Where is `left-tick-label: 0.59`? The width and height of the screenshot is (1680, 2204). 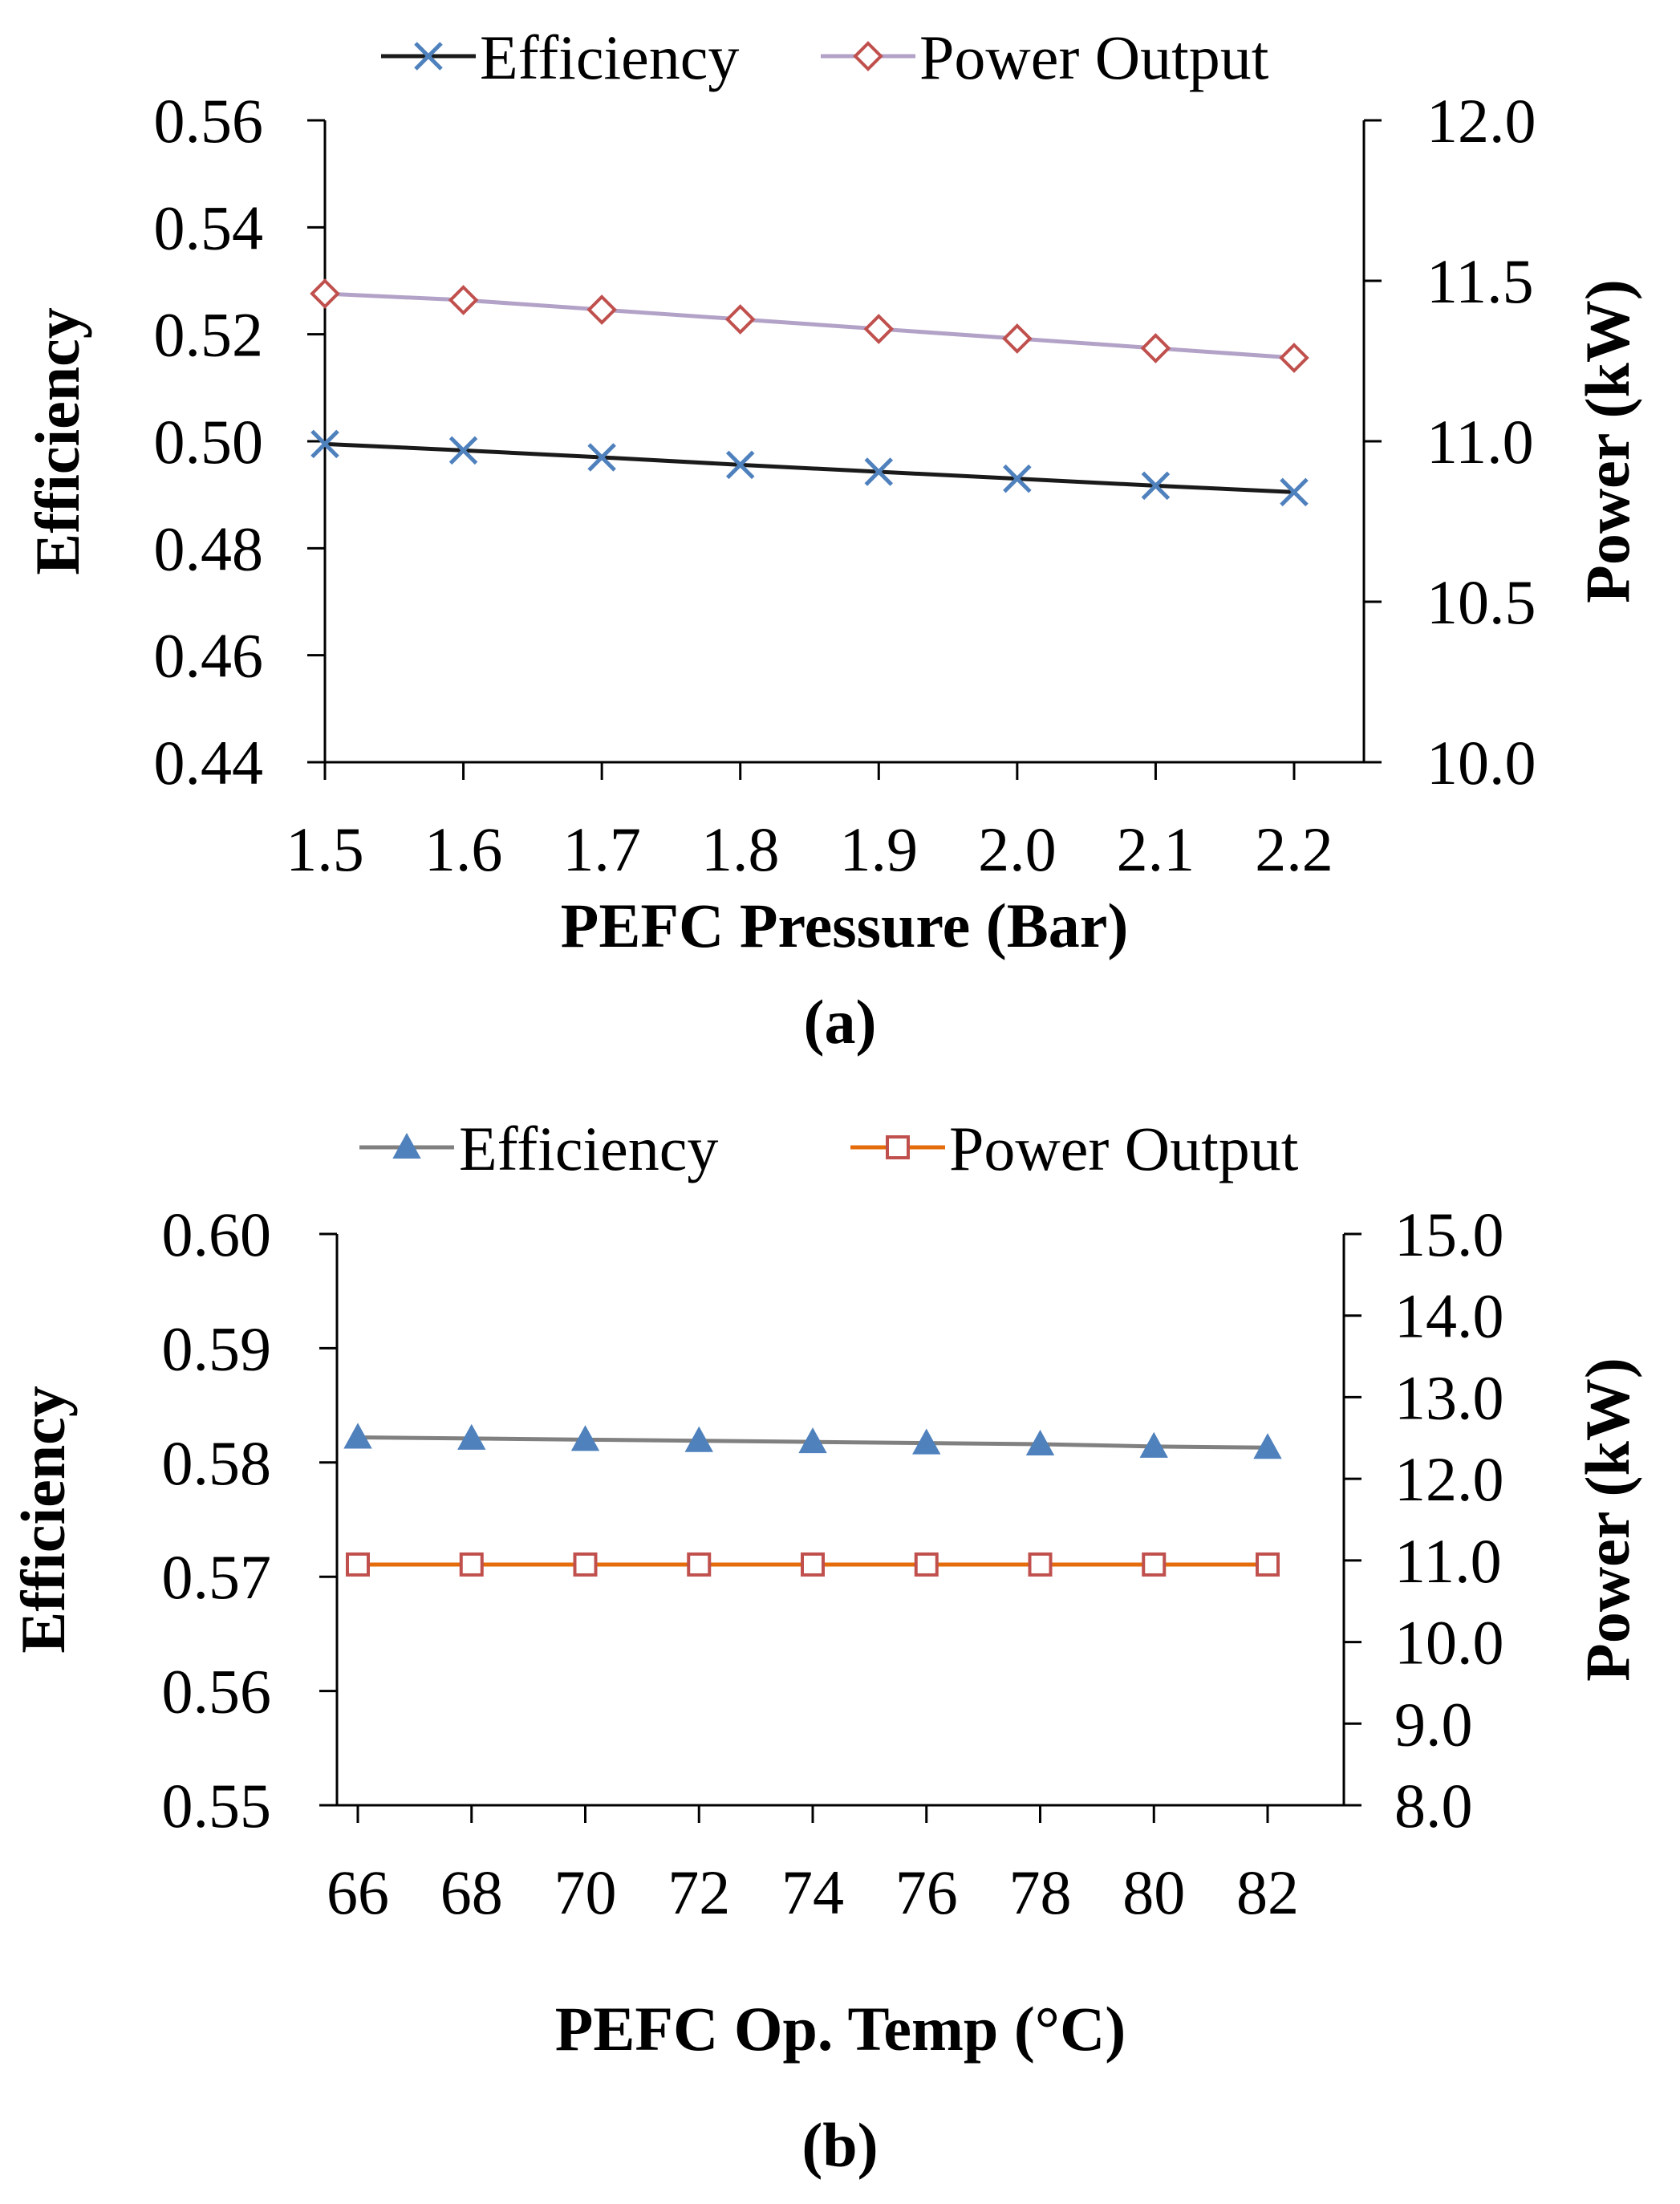 left-tick-label: 0.59 is located at coordinates (217, 1348).